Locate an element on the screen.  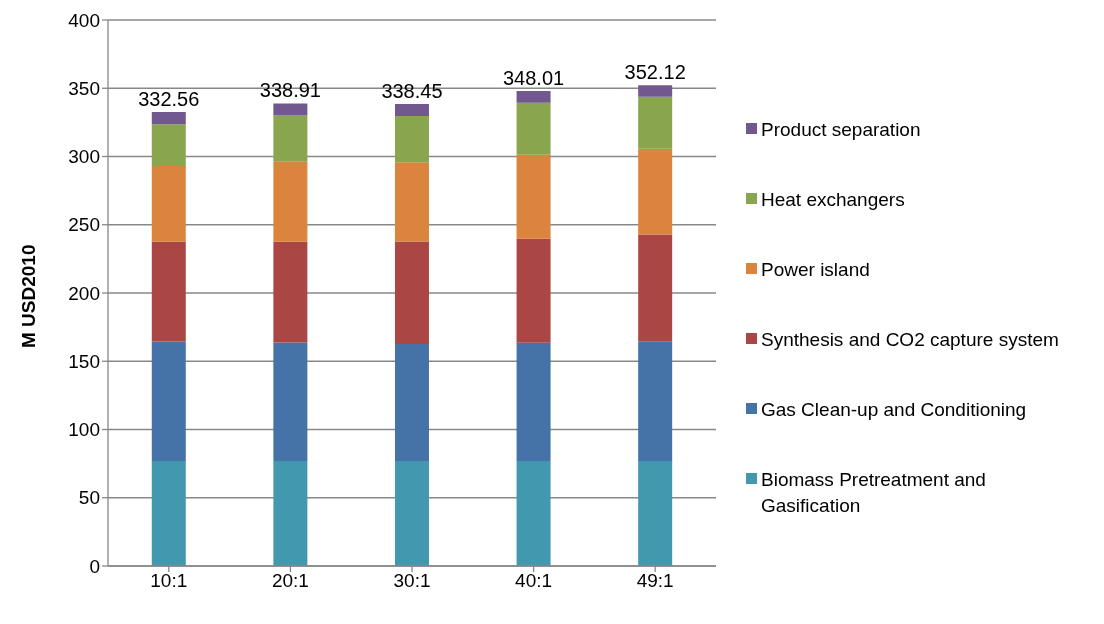
total-label: 348.01 is located at coordinates (533, 77).